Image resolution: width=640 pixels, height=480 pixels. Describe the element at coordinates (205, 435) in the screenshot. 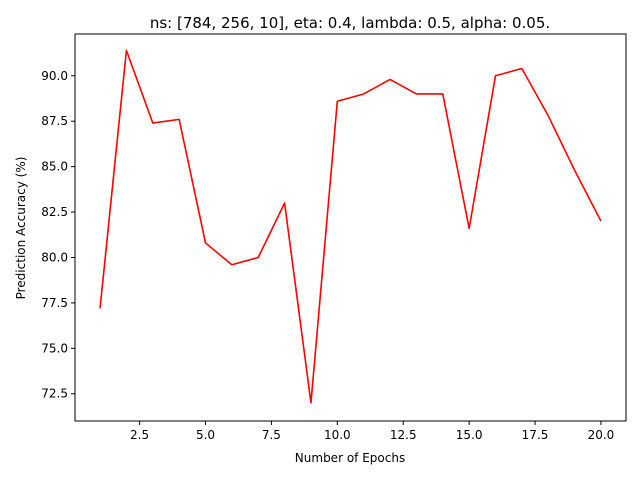

I see `x-tick-label: 5.0` at that location.